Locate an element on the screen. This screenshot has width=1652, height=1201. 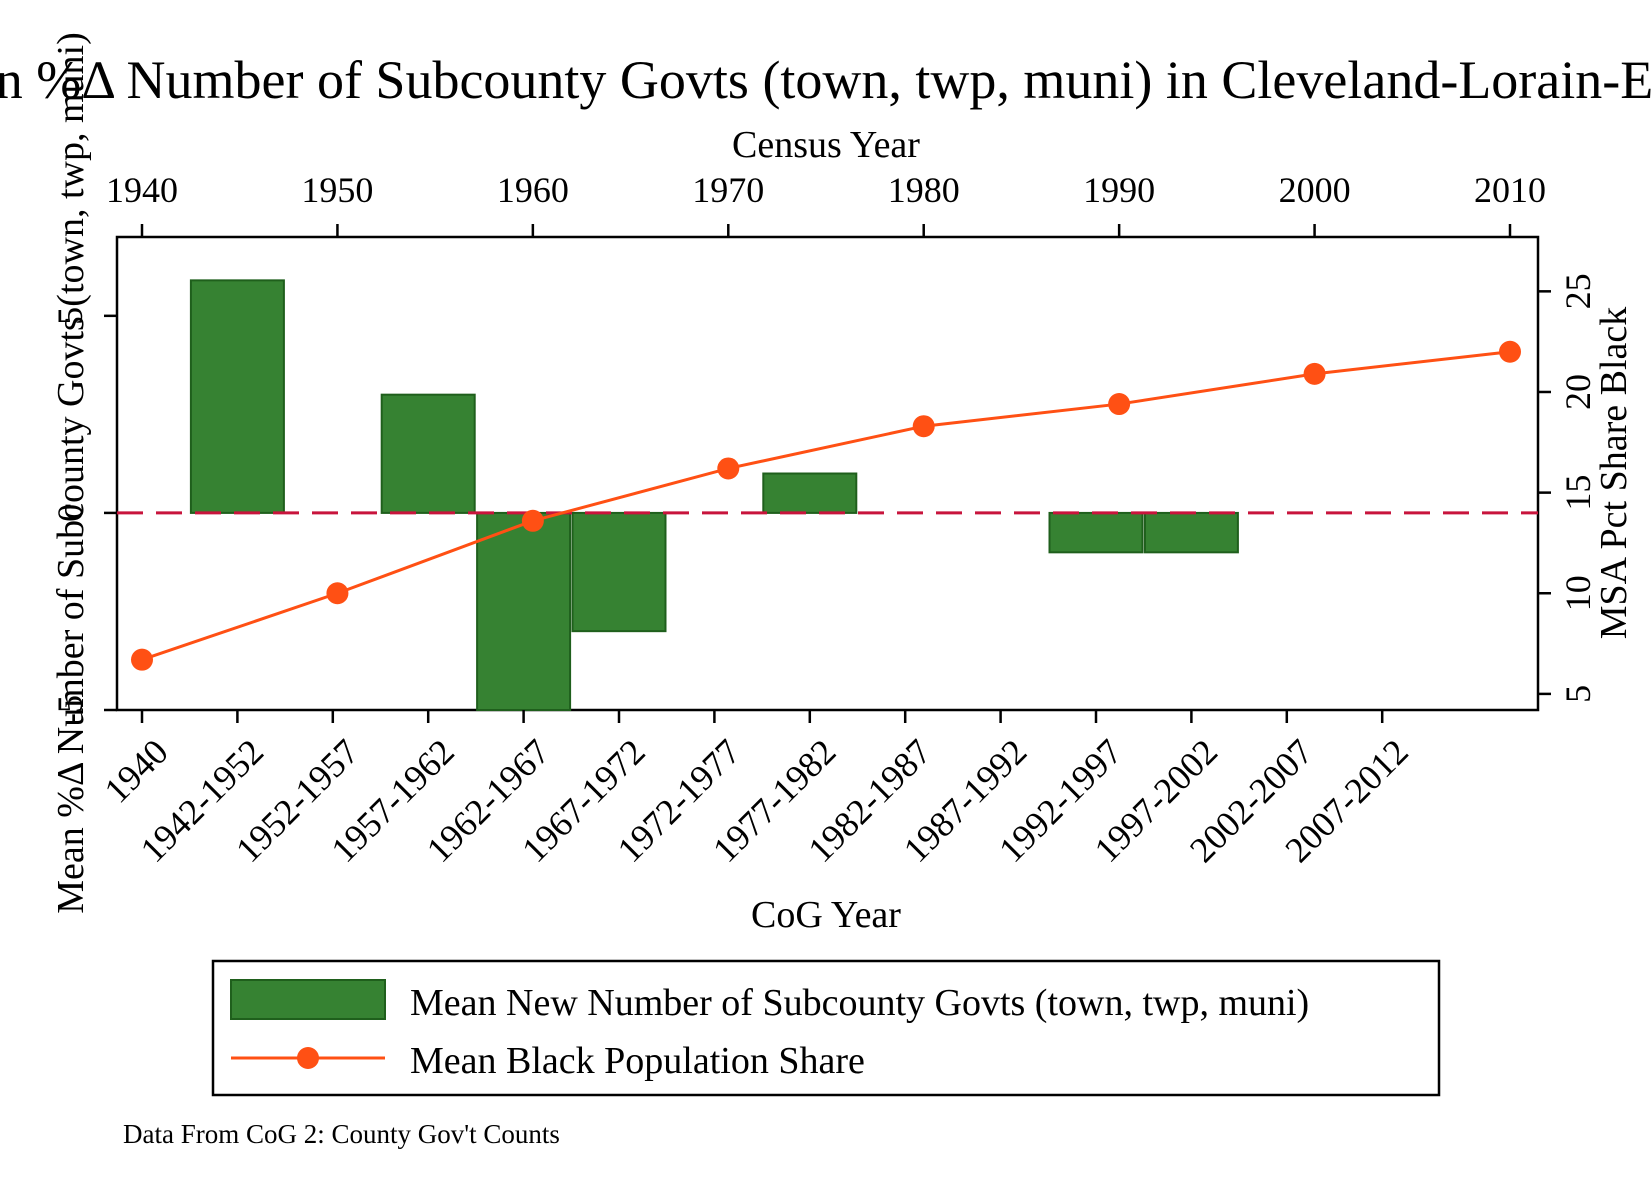
left-tick-label: 5 is located at coordinates (70, 316).